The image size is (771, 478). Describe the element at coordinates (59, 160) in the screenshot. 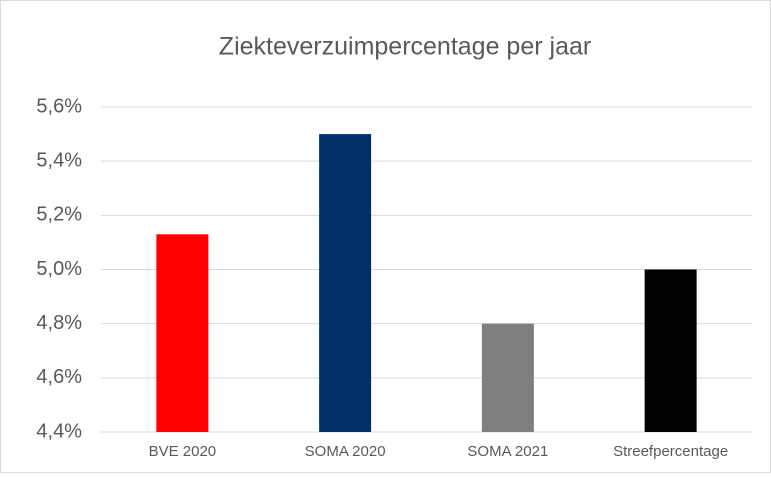

I see `y-tick-label: 5,4%` at that location.